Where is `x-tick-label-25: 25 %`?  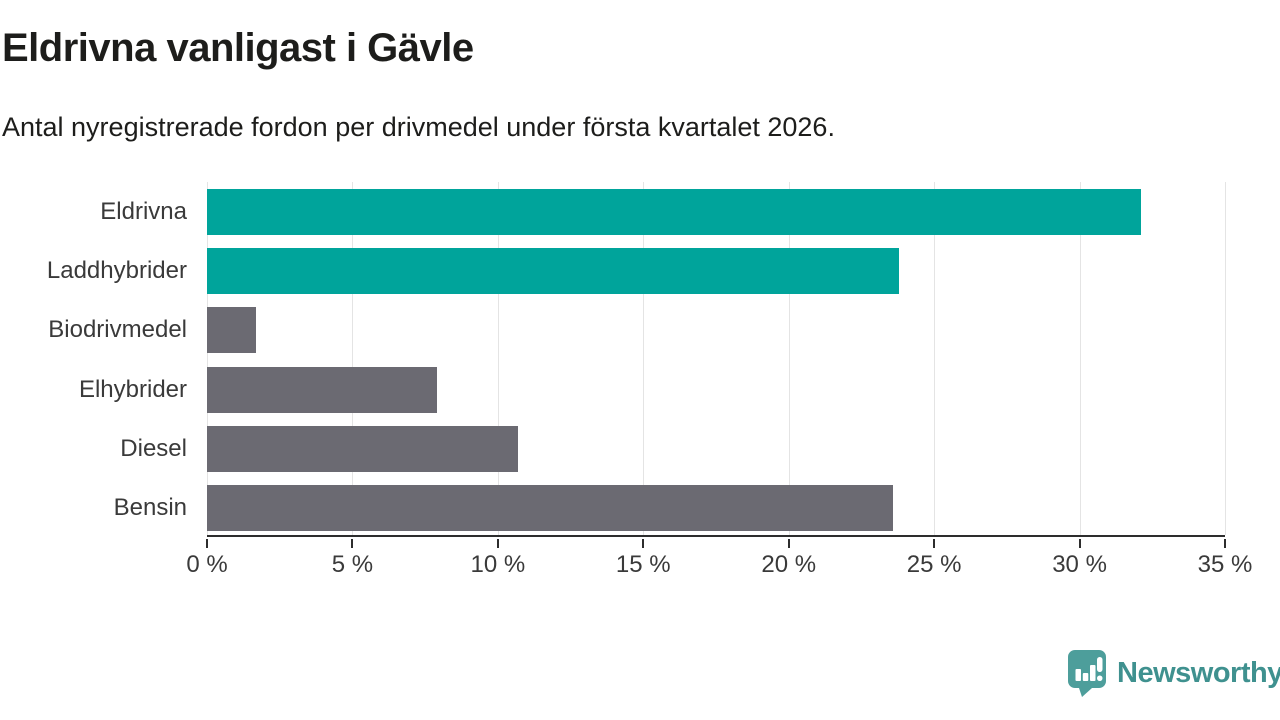 x-tick-label-25: 25 % is located at coordinates (934, 564).